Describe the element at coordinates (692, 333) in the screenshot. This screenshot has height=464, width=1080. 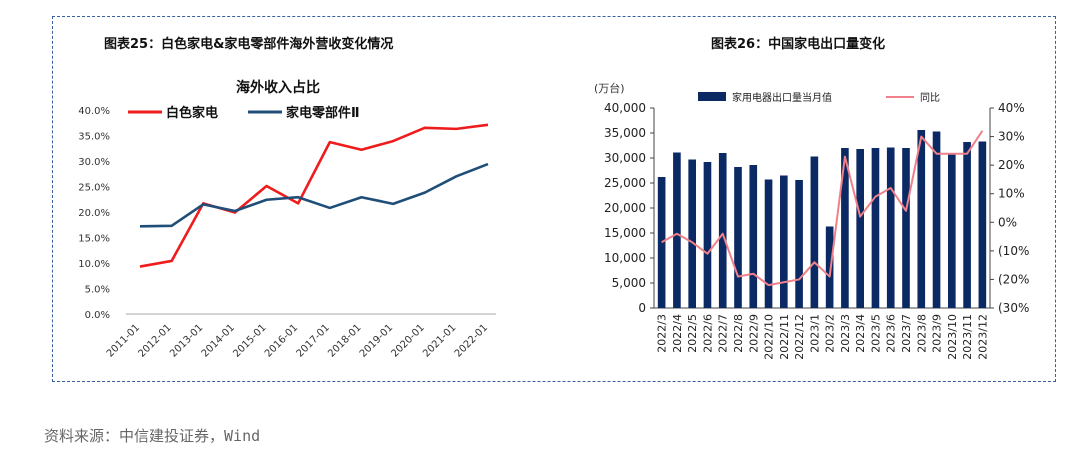
I see `x-tick-label: 2022/5` at that location.